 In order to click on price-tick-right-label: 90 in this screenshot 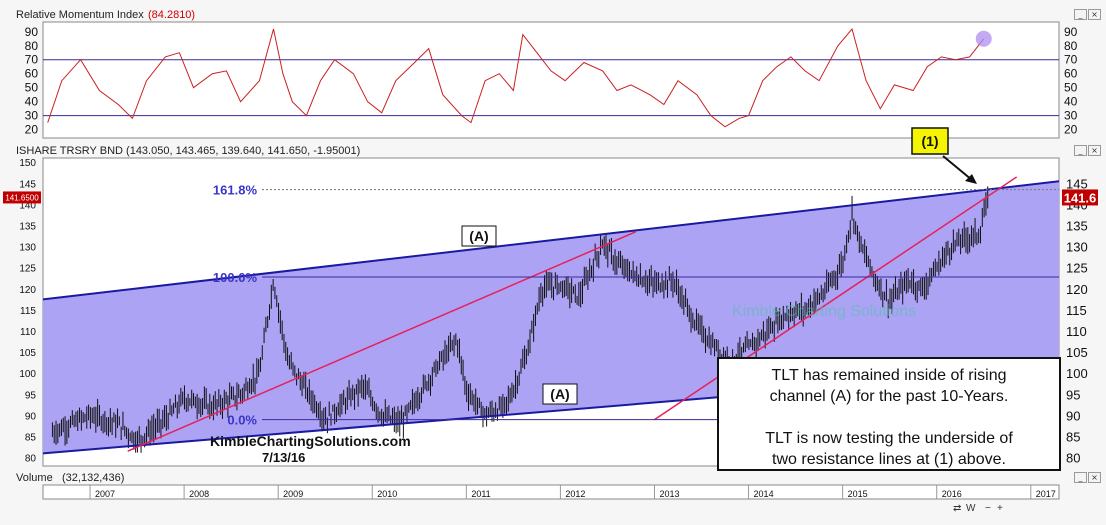, I will do `click(1073, 415)`.